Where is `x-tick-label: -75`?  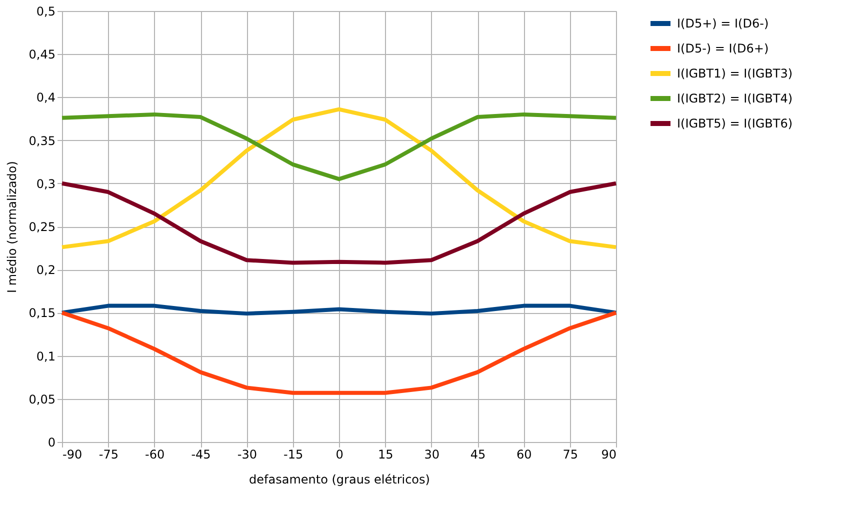 x-tick-label: -75 is located at coordinates (108, 455).